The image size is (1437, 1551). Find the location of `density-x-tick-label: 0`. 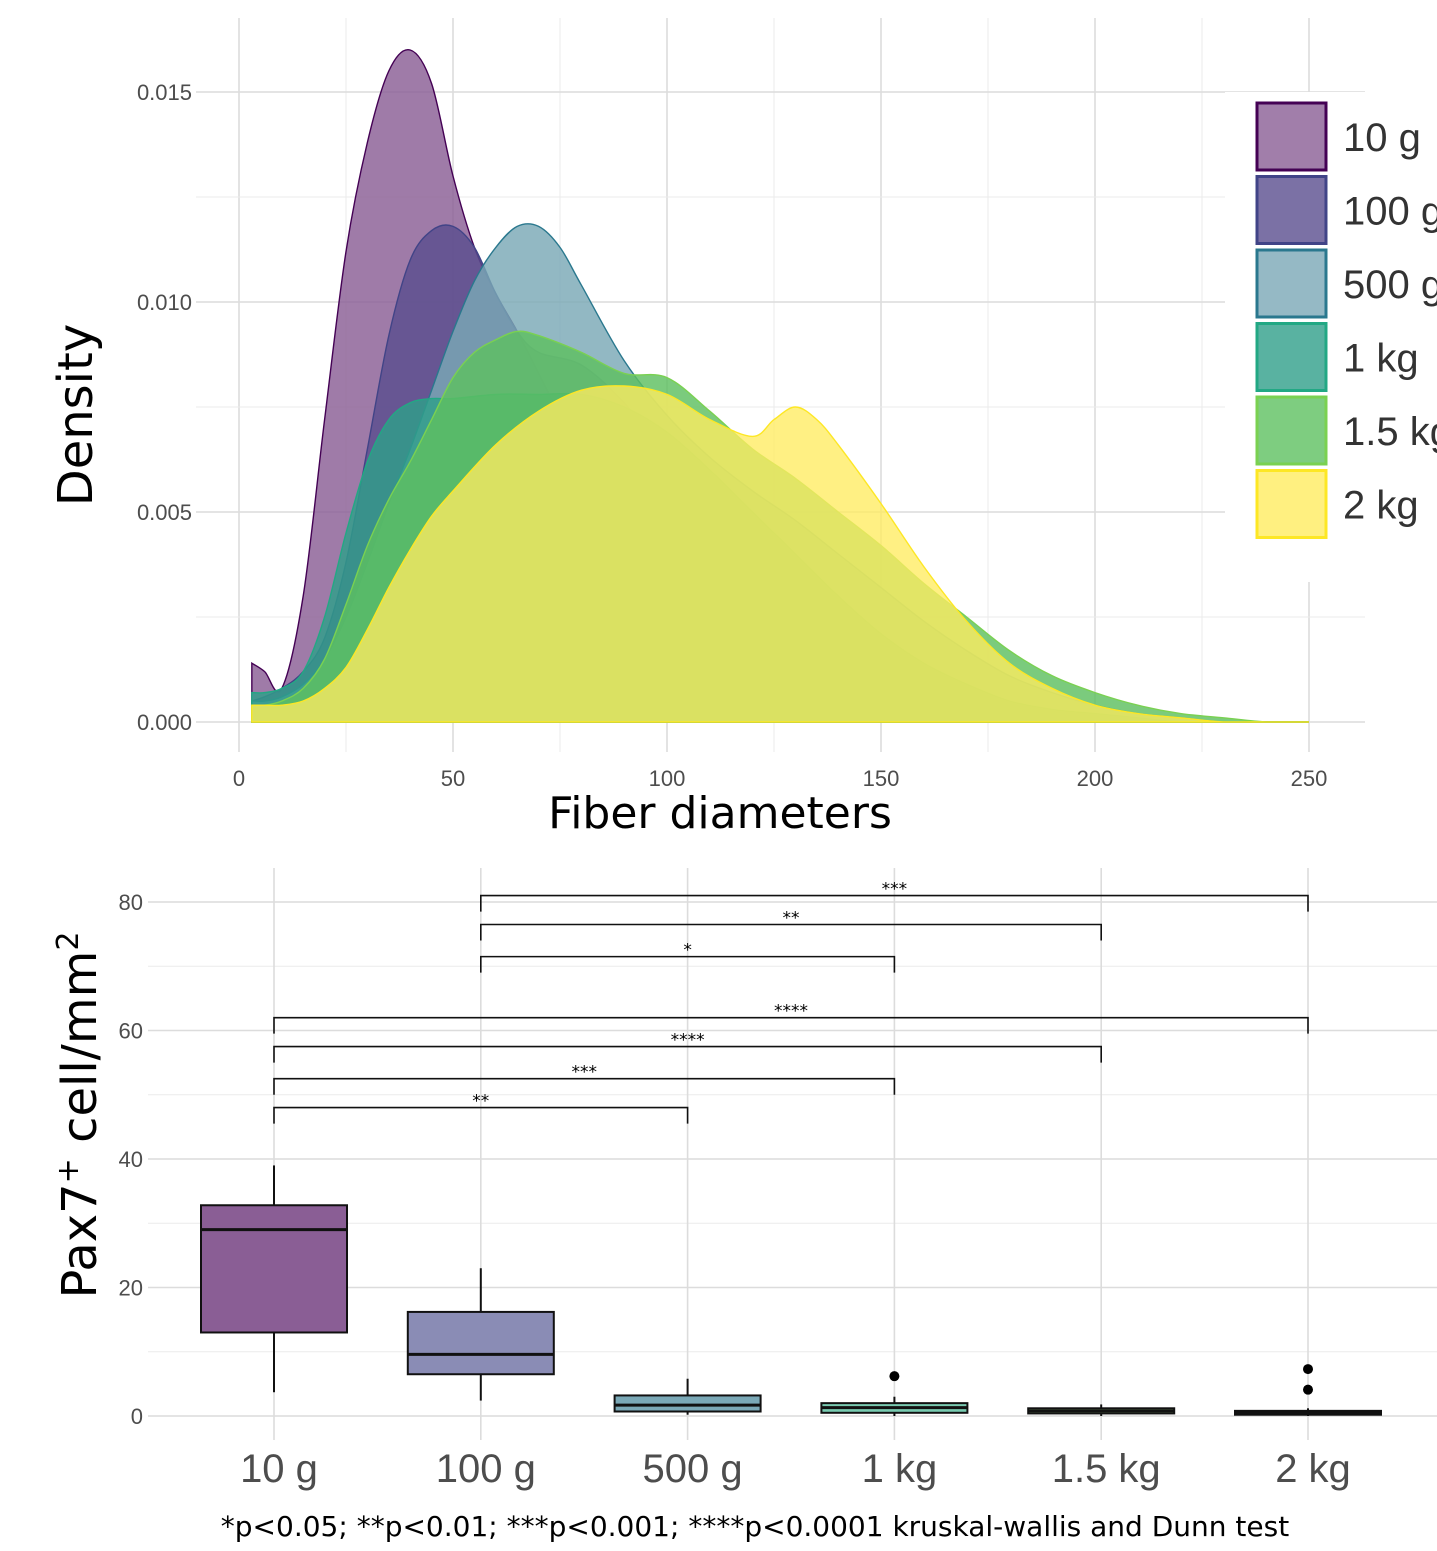

density-x-tick-label: 0 is located at coordinates (239, 778).